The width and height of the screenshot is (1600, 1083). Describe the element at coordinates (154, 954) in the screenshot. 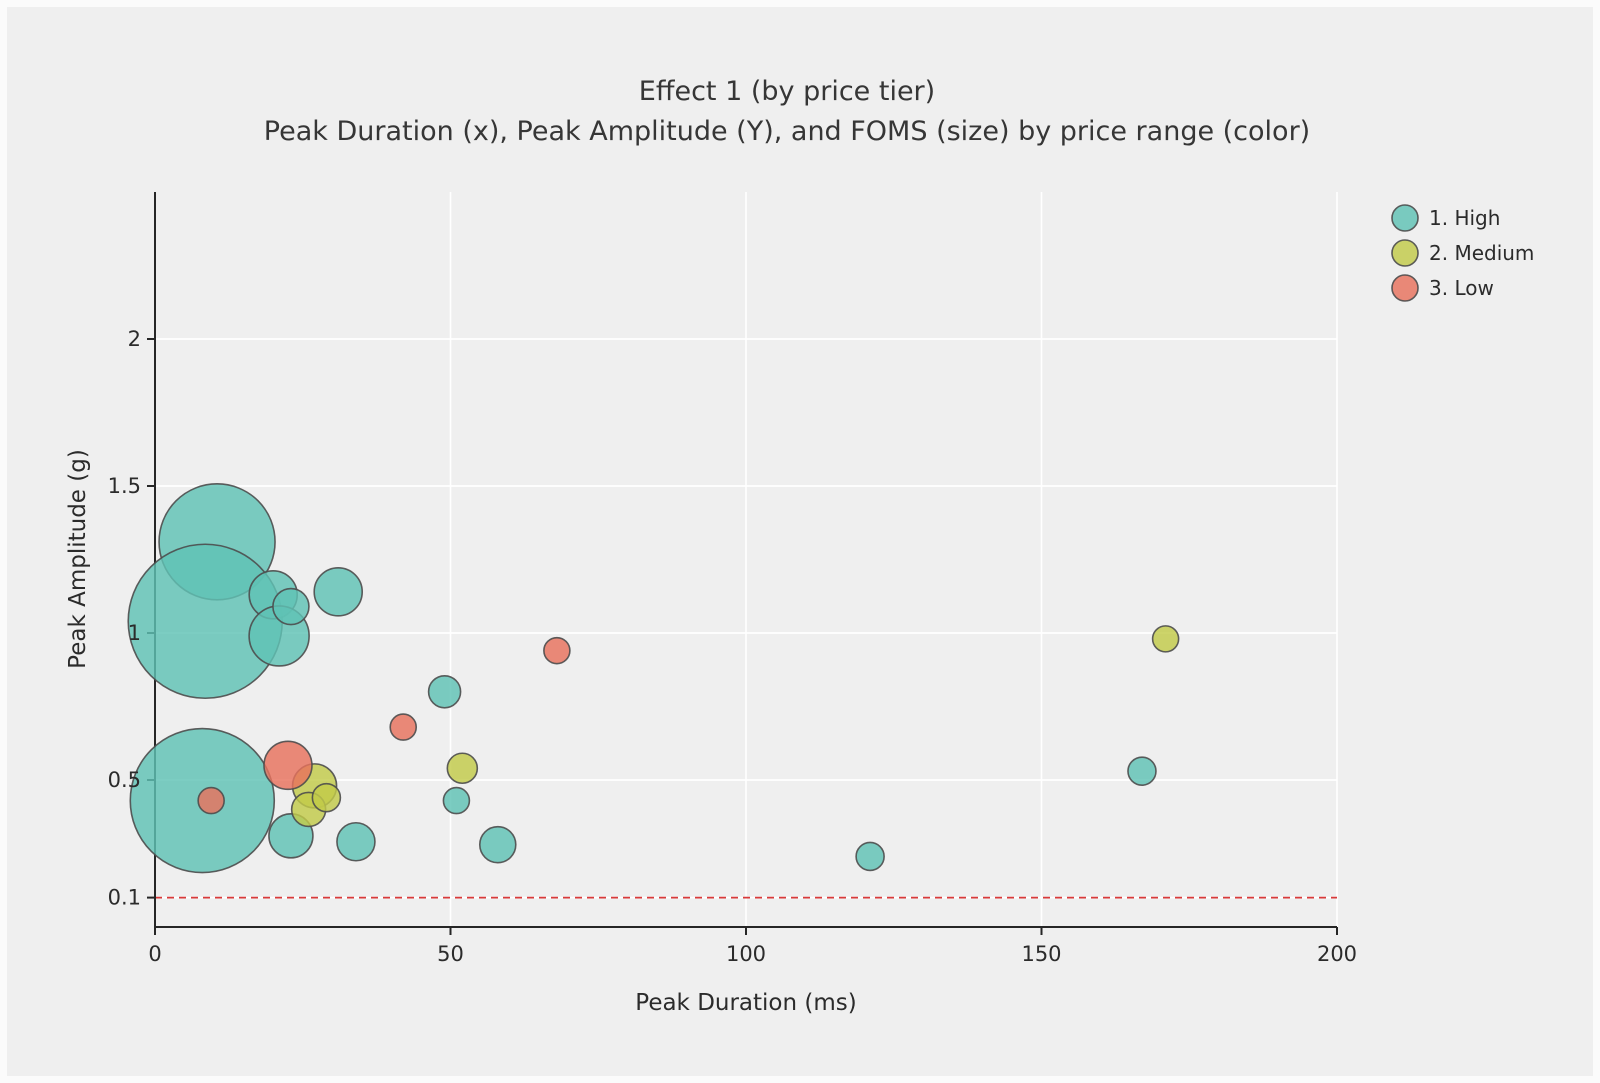

I see `x-tick-label: 0` at that location.